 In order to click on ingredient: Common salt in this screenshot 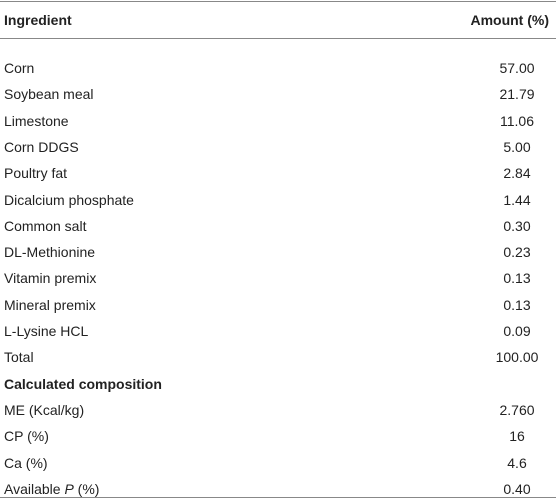, I will do `click(45, 225)`.